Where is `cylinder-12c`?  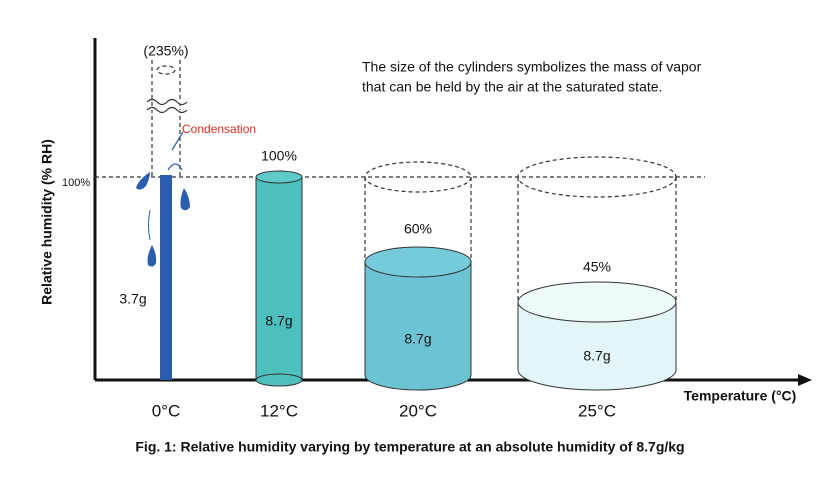
cylinder-12c is located at coordinates (279, 278).